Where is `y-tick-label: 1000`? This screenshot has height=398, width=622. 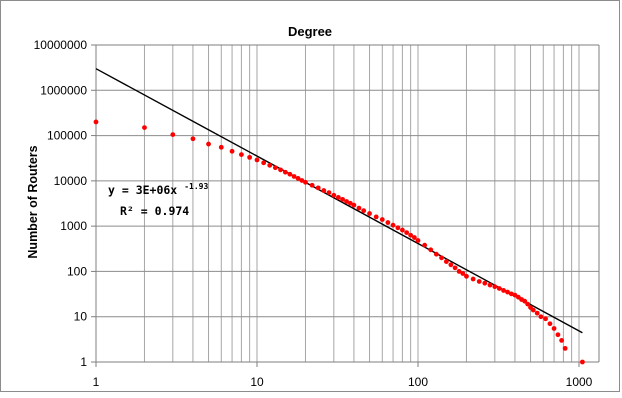 y-tick-label: 1000 is located at coordinates (73, 226).